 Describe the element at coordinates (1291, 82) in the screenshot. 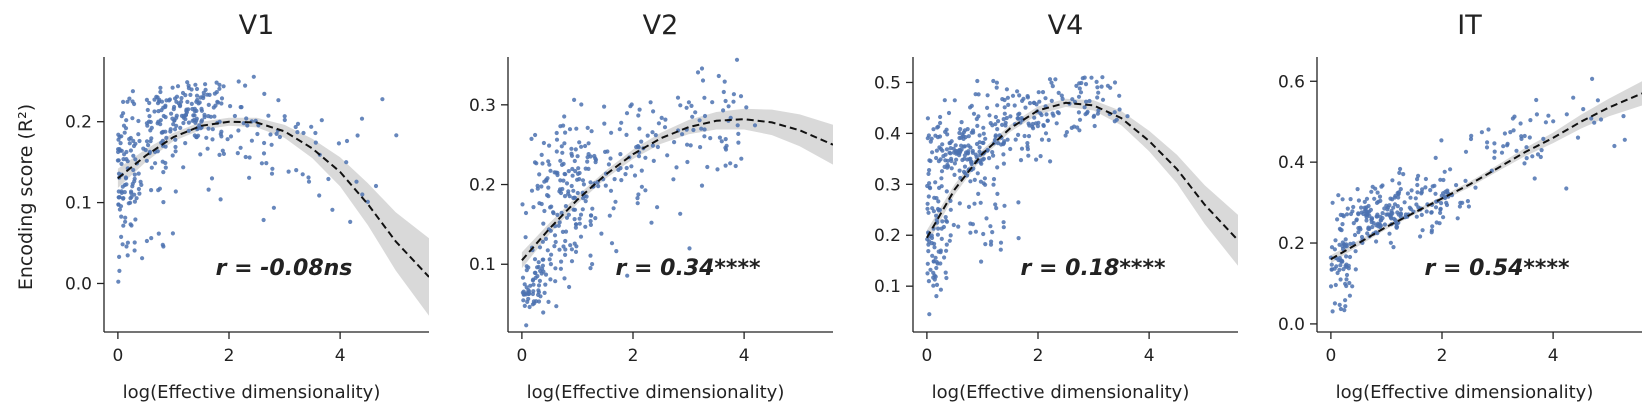

I see `y-tick-label: 0.6` at that location.